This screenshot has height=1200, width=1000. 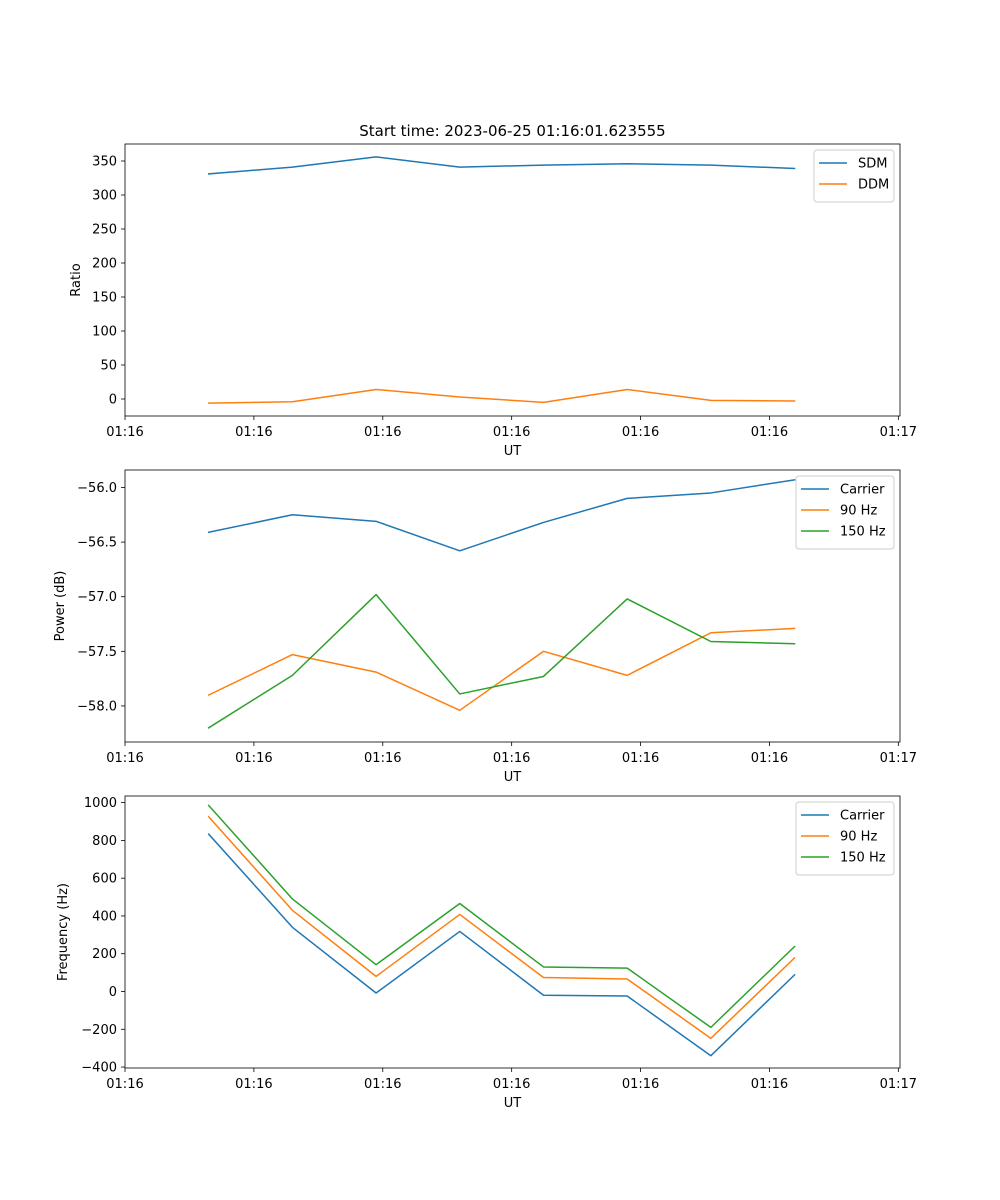 What do you see at coordinates (97, 652) in the screenshot?
I see `y-tick-label: −57.5` at bounding box center [97, 652].